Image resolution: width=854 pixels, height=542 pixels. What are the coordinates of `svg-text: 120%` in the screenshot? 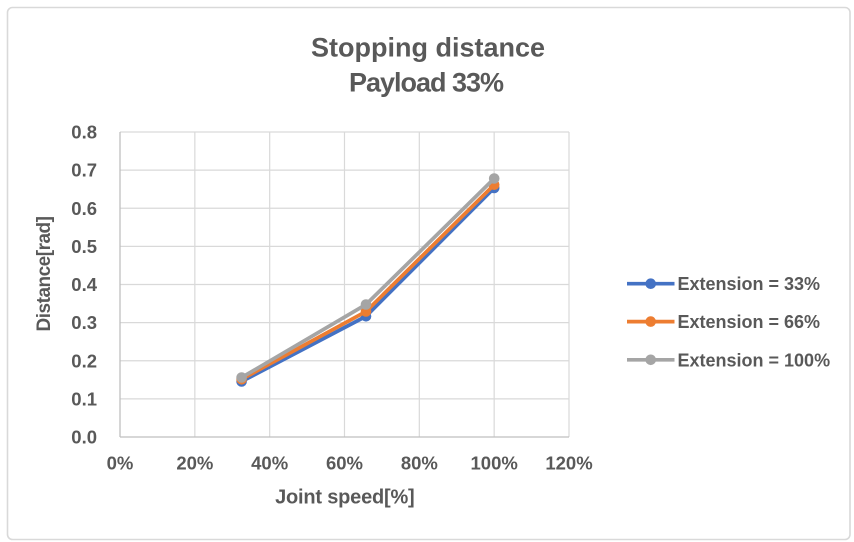 It's located at (568, 462).